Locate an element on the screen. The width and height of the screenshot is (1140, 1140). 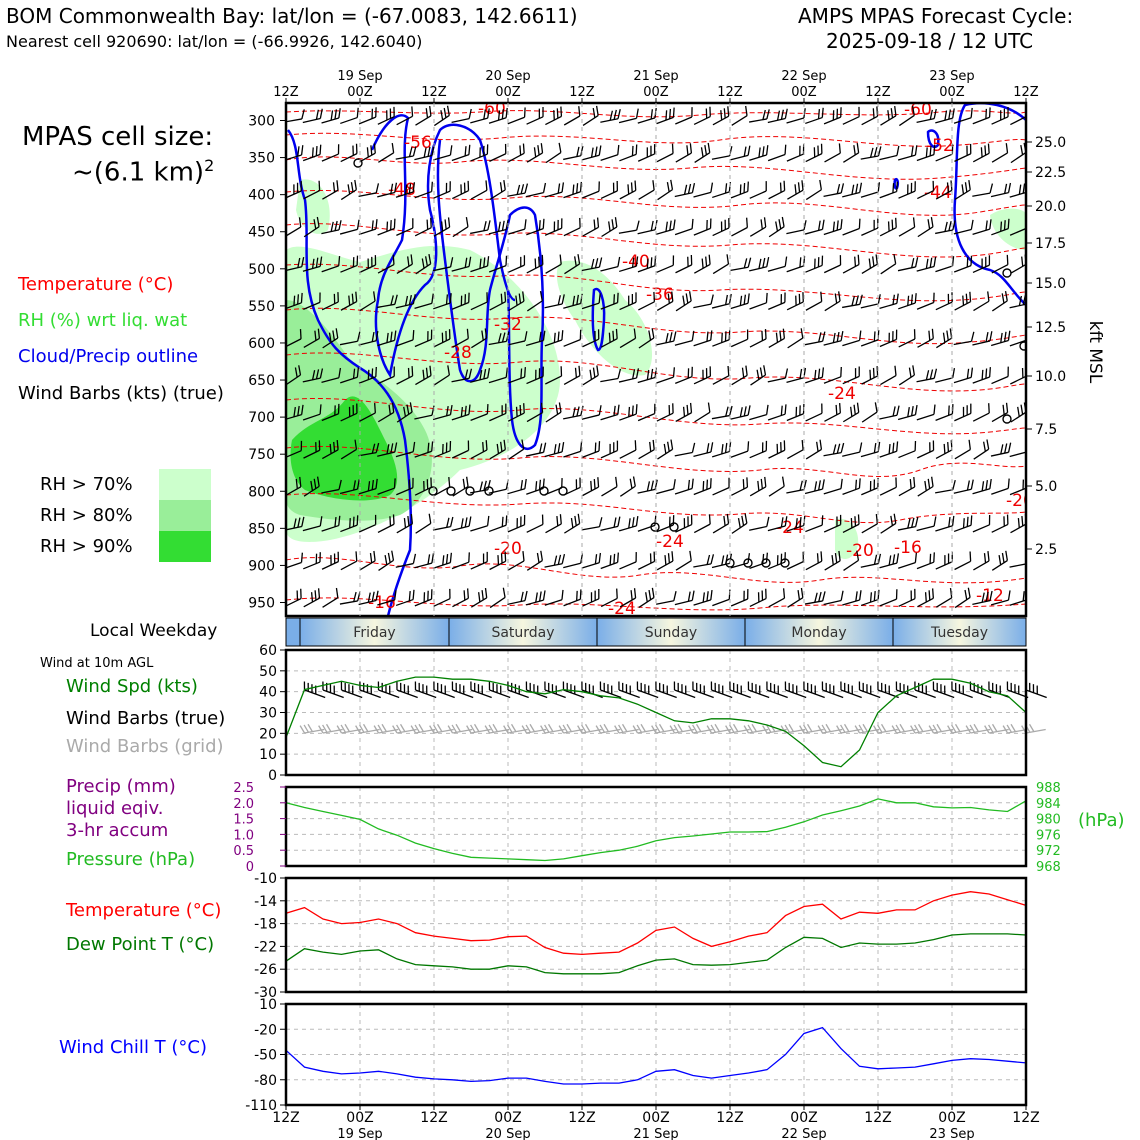
local-weekday-label: Local Weekday is located at coordinates (154, 631).